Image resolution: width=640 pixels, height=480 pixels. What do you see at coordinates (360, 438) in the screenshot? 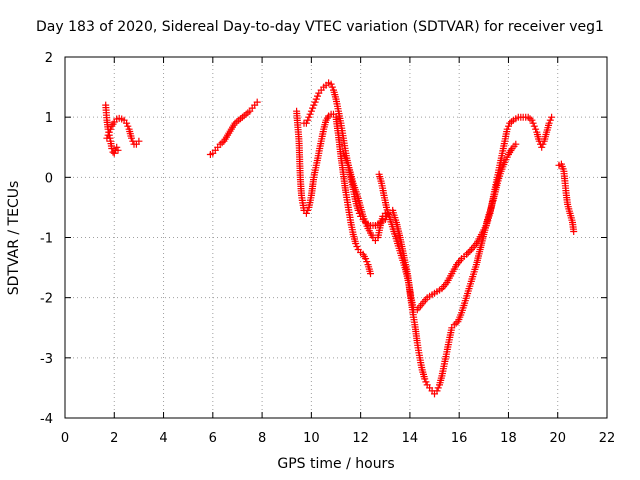
I see `x-tick-label: 12` at bounding box center [360, 438].